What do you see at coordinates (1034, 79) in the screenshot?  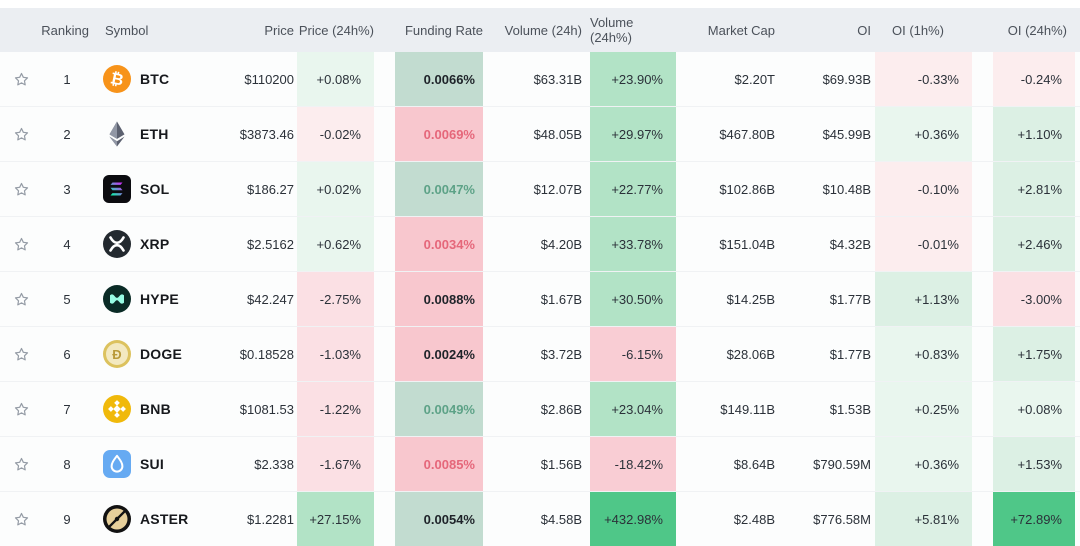 I see `oi-24h-cell: -0.24%` at bounding box center [1034, 79].